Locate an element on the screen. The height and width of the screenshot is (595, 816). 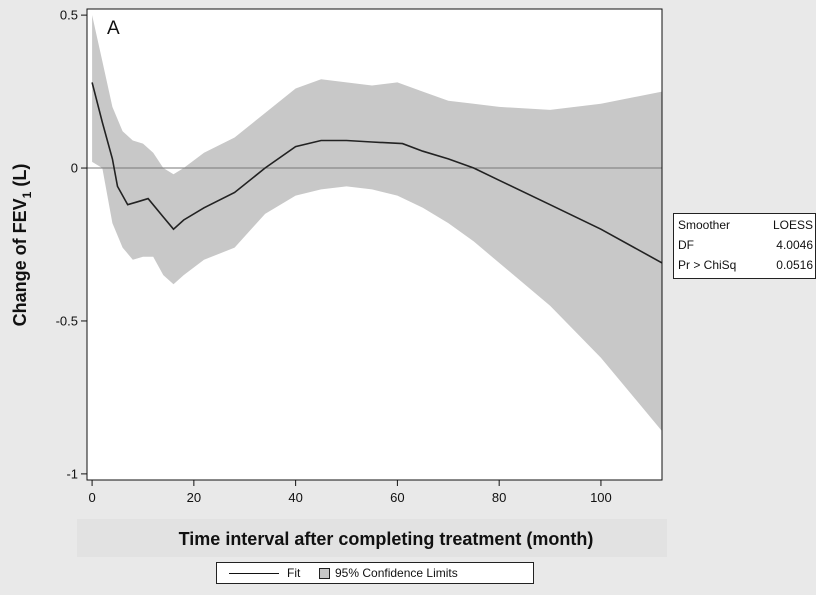
y-tick-label: 0 is located at coordinates (74, 168).